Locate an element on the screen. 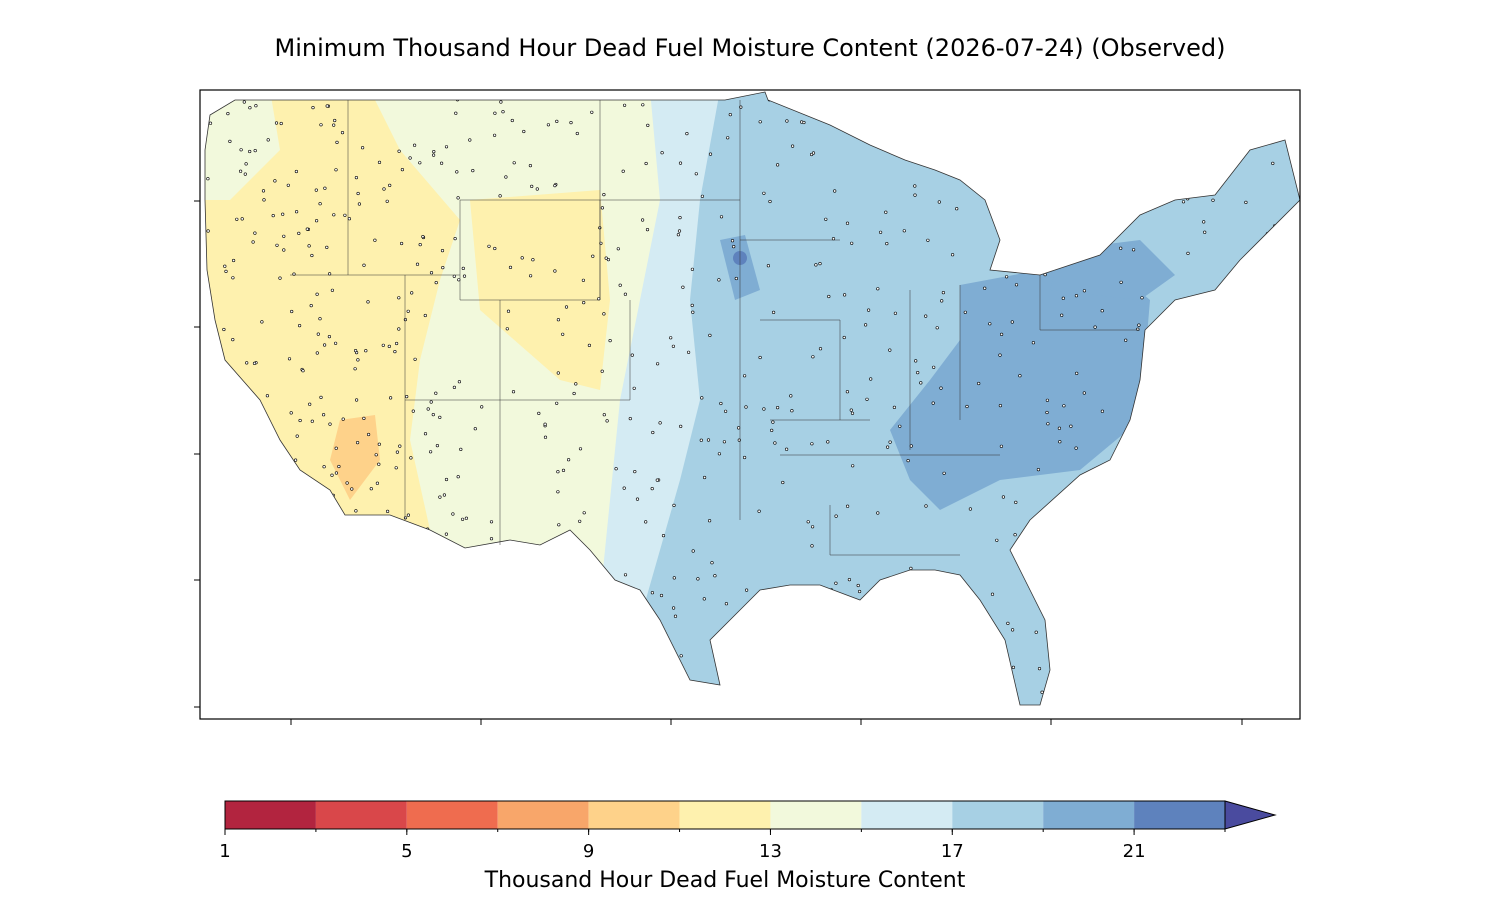  region is located at coordinates (242, 146).